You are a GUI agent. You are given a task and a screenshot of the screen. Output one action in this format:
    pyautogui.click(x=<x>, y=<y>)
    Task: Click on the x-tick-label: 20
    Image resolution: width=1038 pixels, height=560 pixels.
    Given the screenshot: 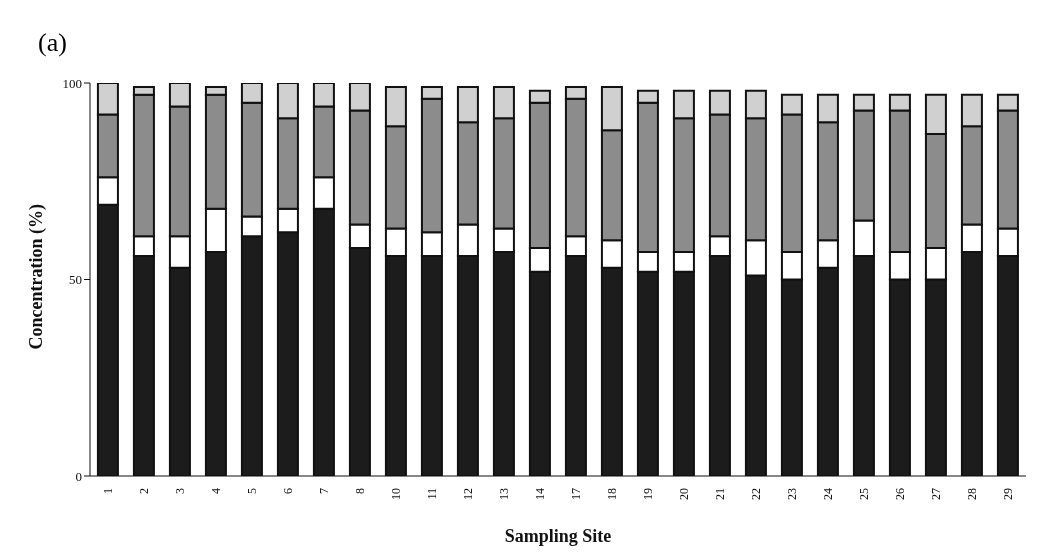 What is the action you would take?
    pyautogui.click(x=684, y=494)
    